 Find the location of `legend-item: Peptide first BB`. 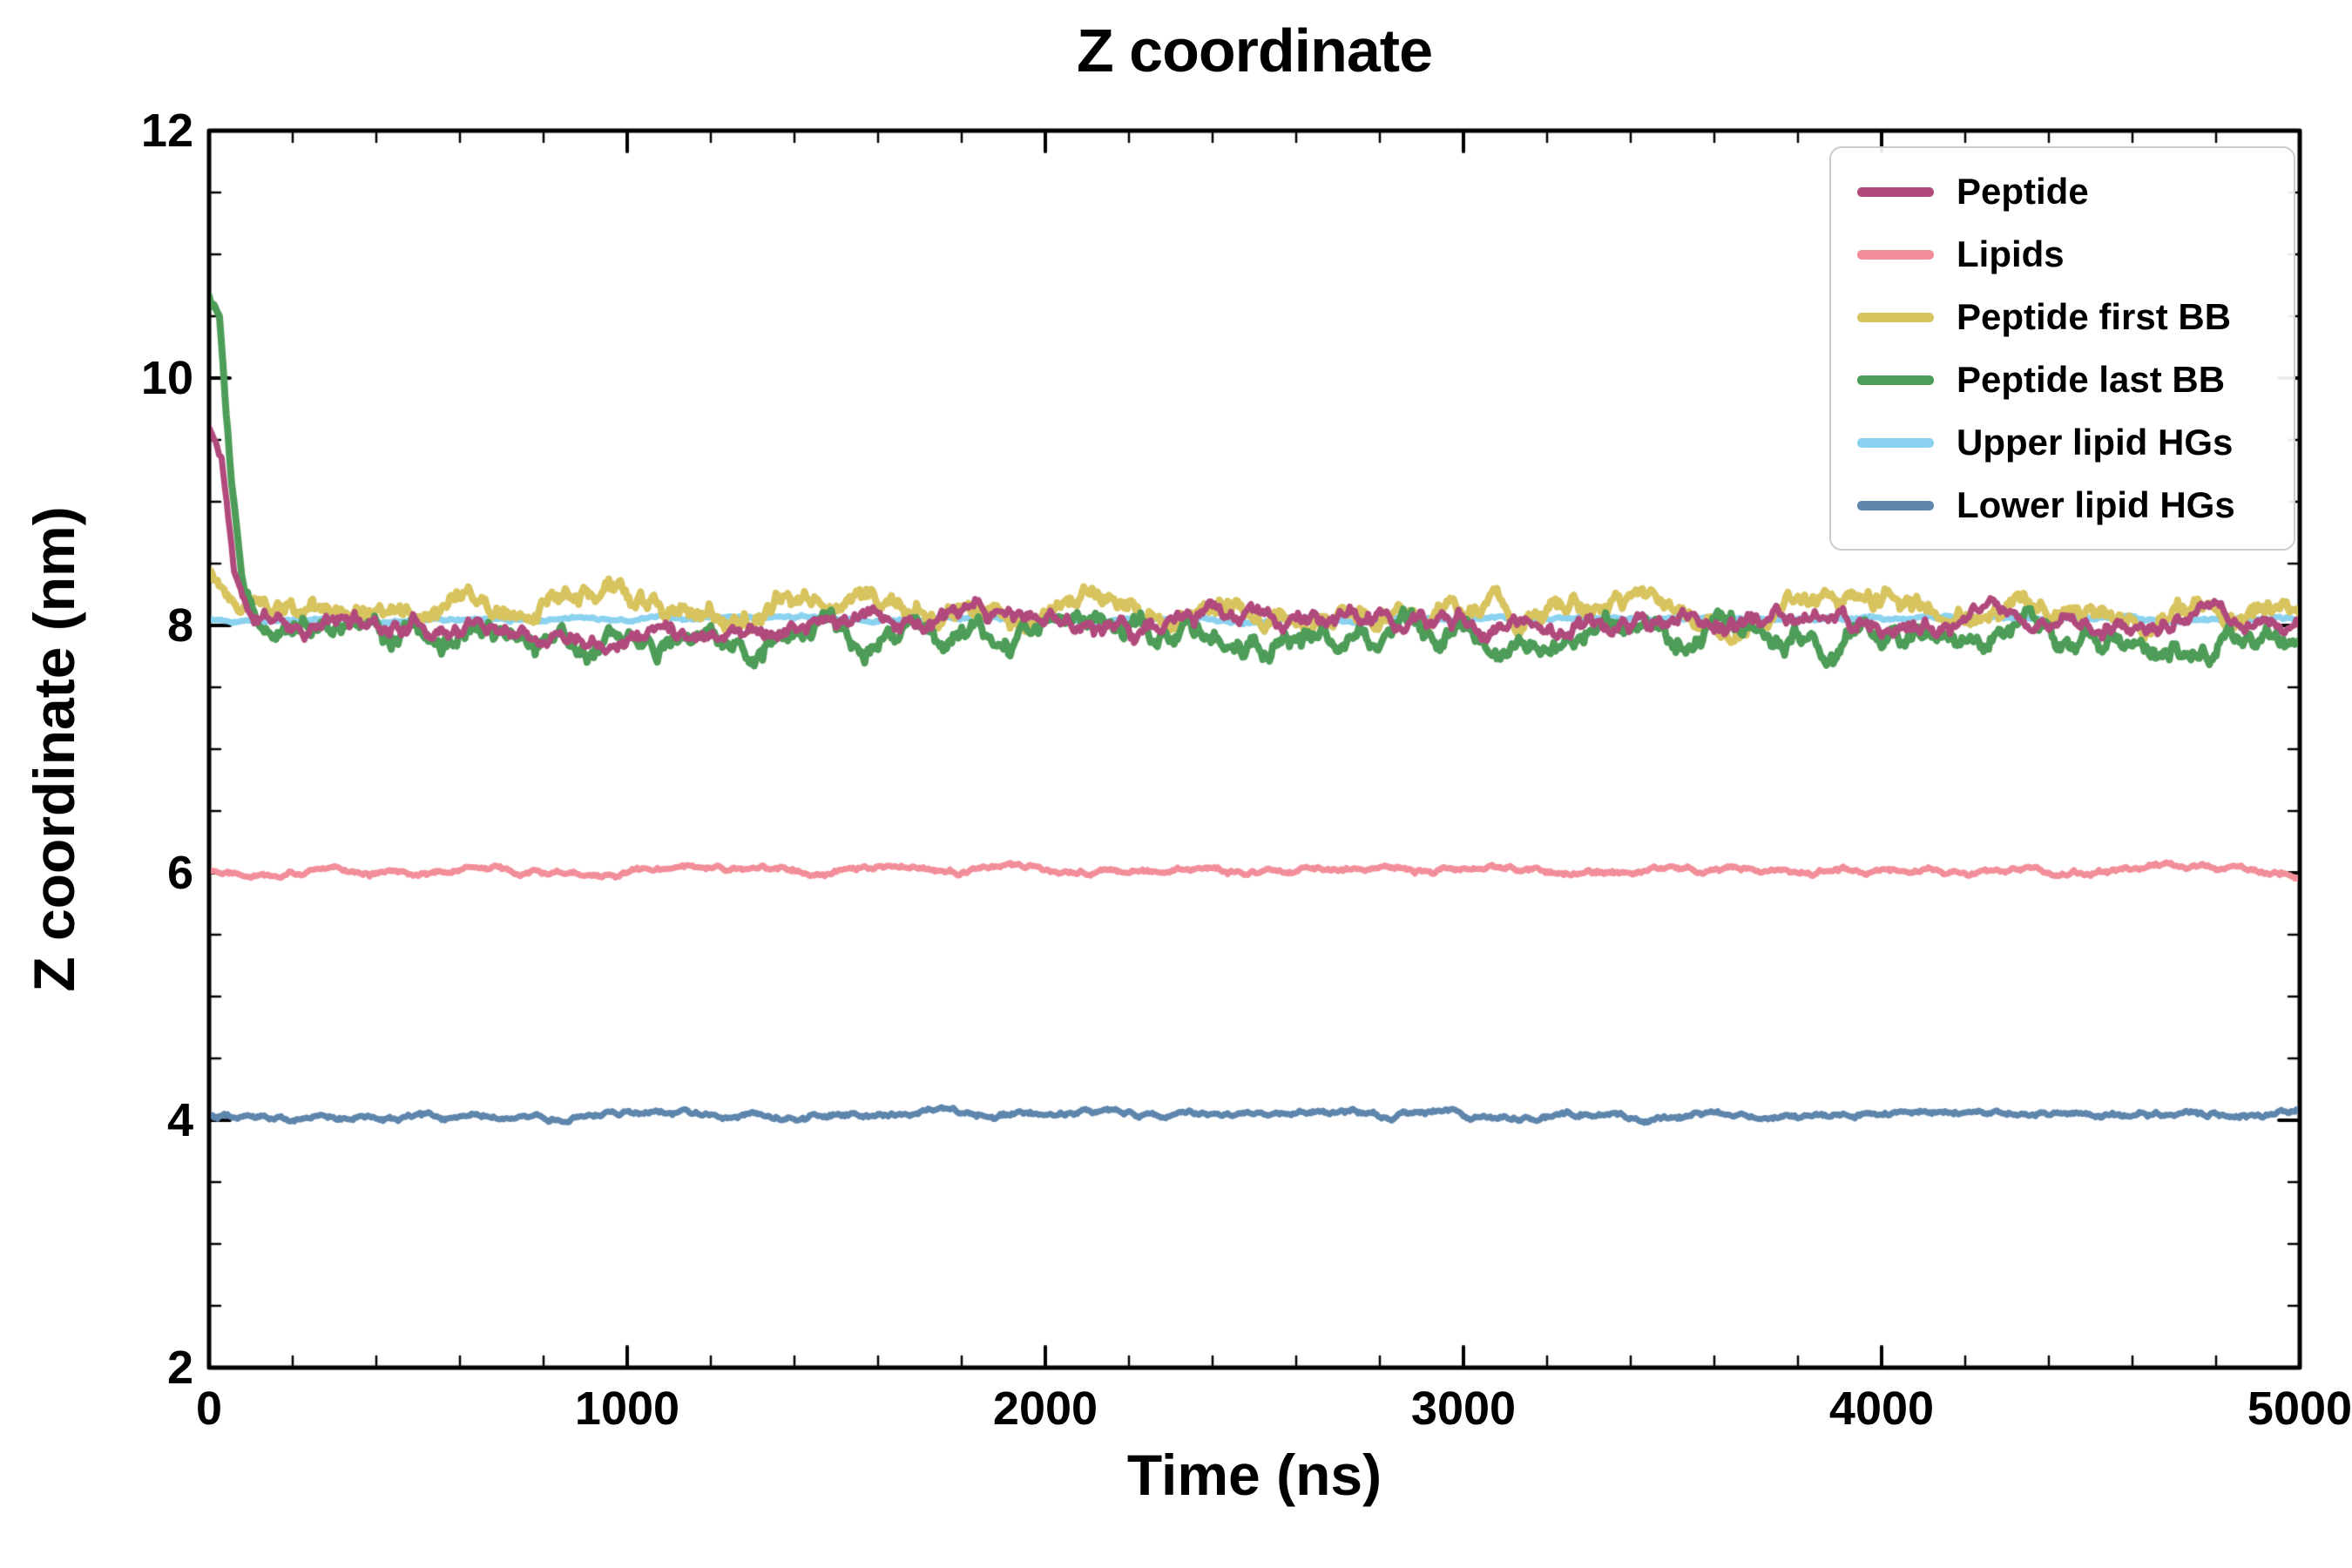

legend-item: Peptide first BB is located at coordinates (2063, 317).